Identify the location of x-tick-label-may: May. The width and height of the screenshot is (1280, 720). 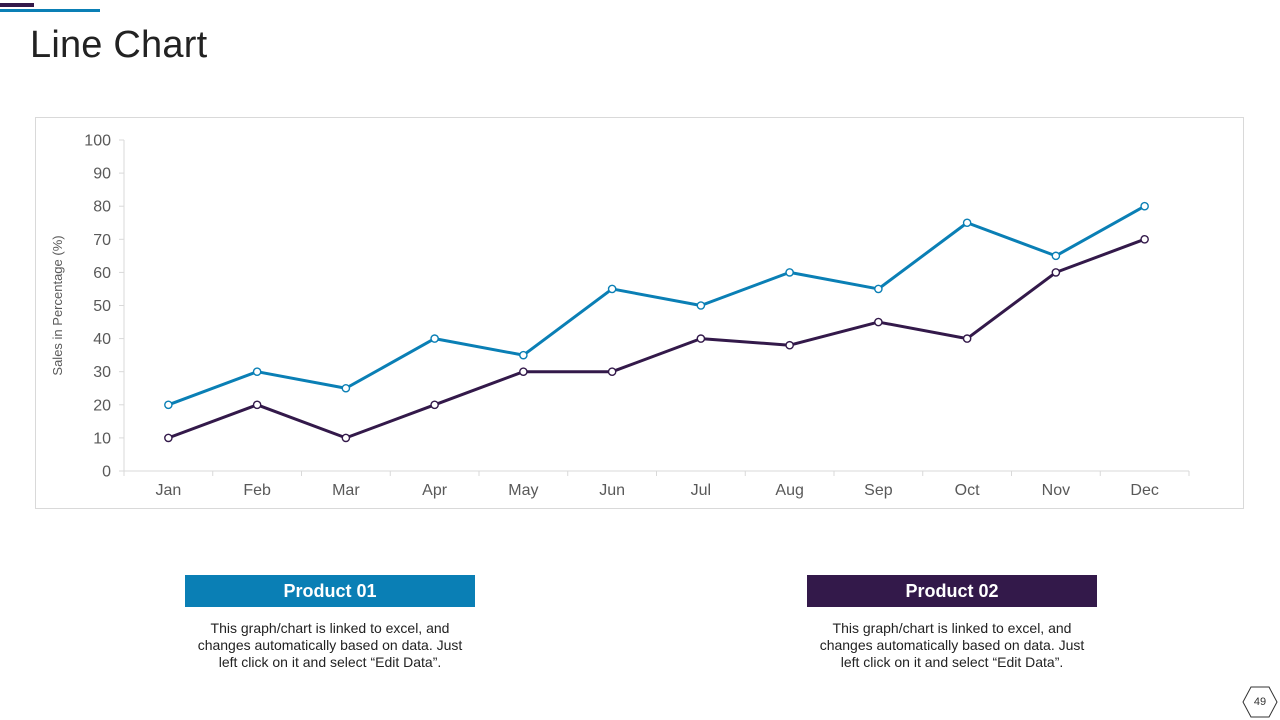
(523, 490).